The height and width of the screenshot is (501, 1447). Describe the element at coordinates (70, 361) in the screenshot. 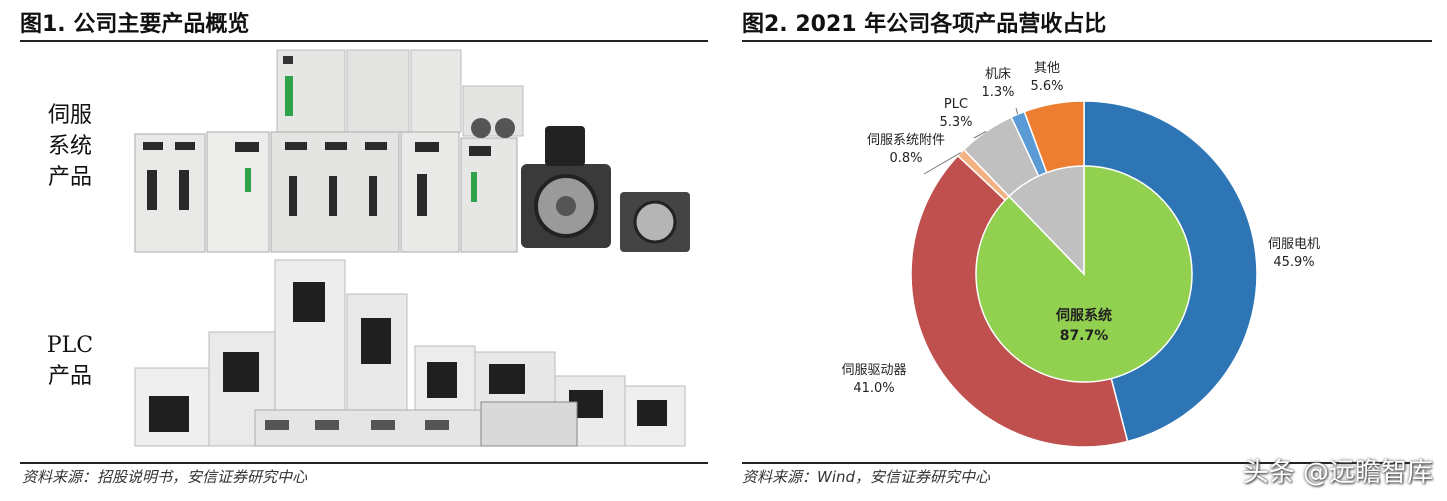

I see `plc-products-label: PLC 产品` at that location.